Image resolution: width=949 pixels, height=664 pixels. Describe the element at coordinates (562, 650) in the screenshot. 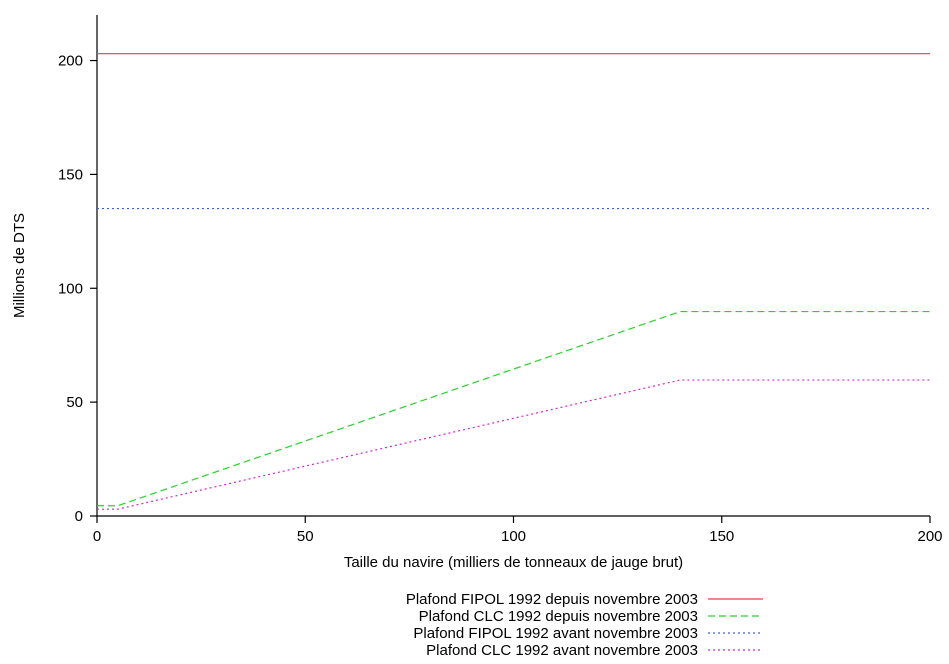

I see `legend-label: Plafond CLC 1992 avant novembre 2003` at that location.